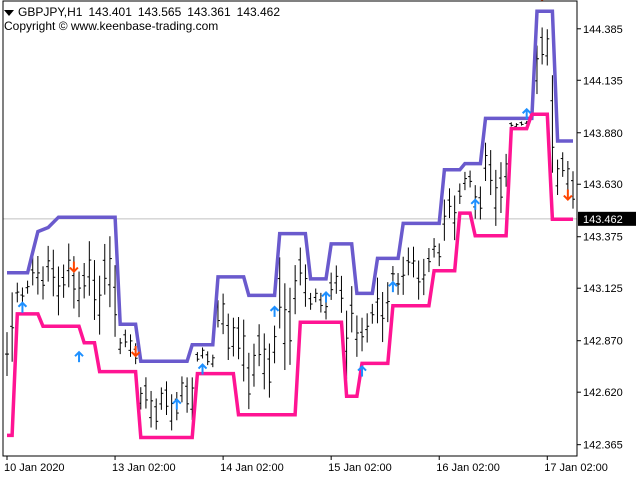 The height and width of the screenshot is (480, 640). What do you see at coordinates (603, 134) in the screenshot?
I see `y-tick-label: 143.880` at bounding box center [603, 134].